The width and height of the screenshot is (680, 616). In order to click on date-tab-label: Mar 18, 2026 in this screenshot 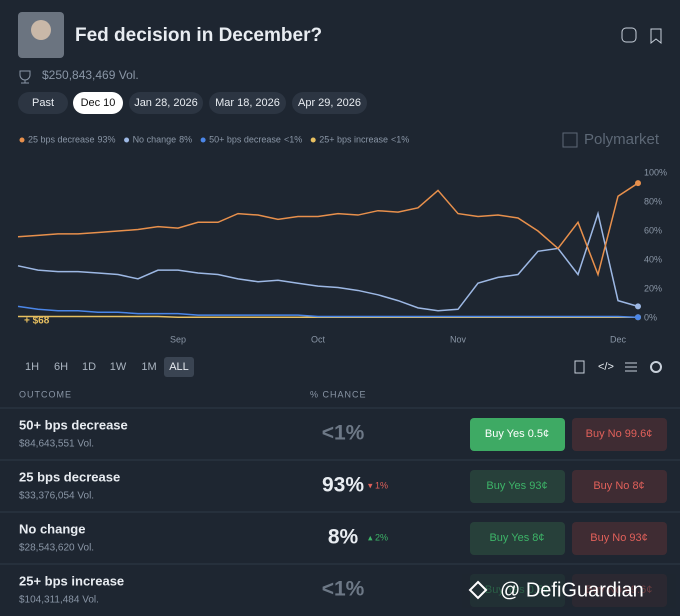, I will do `click(247, 103)`.